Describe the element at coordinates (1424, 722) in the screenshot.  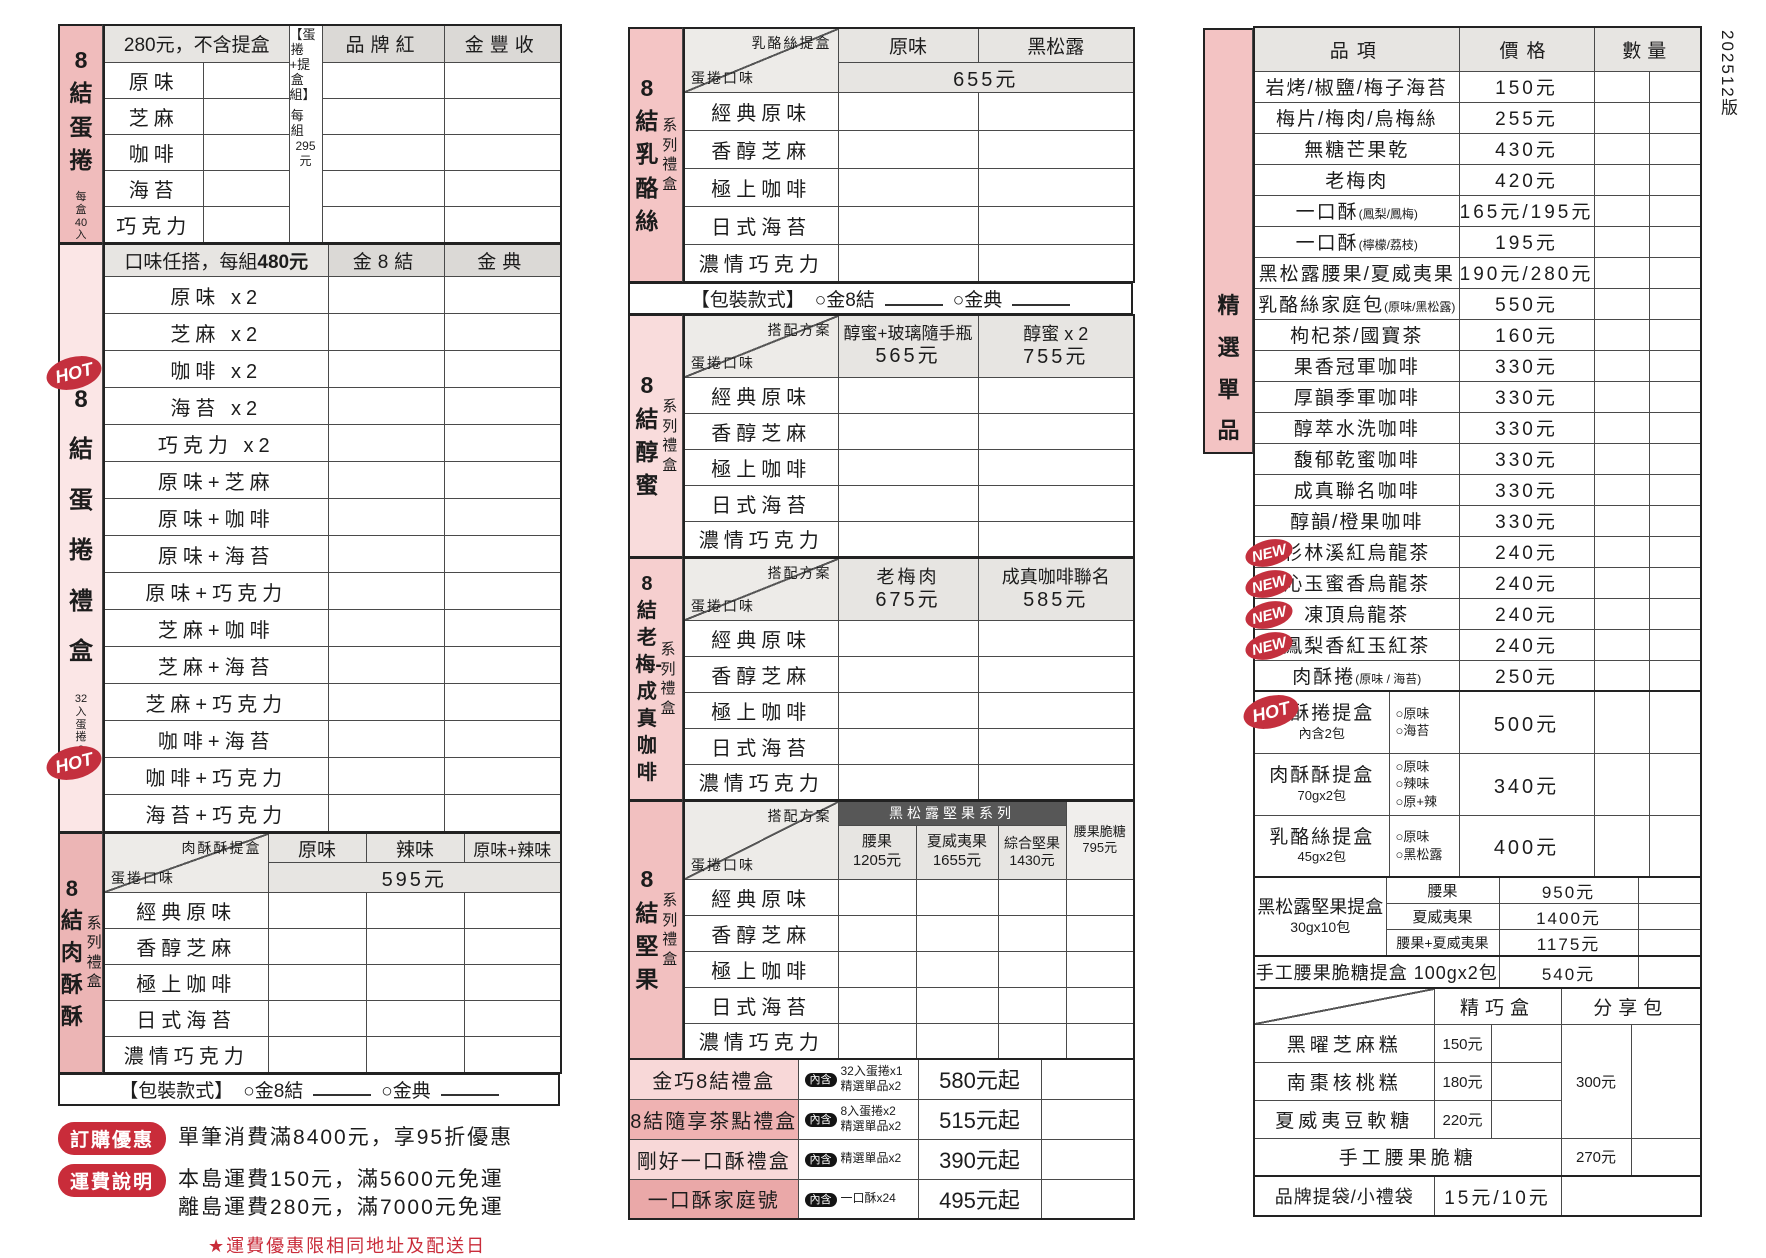
I see `box-options: ○原味 ○海苔` at that location.